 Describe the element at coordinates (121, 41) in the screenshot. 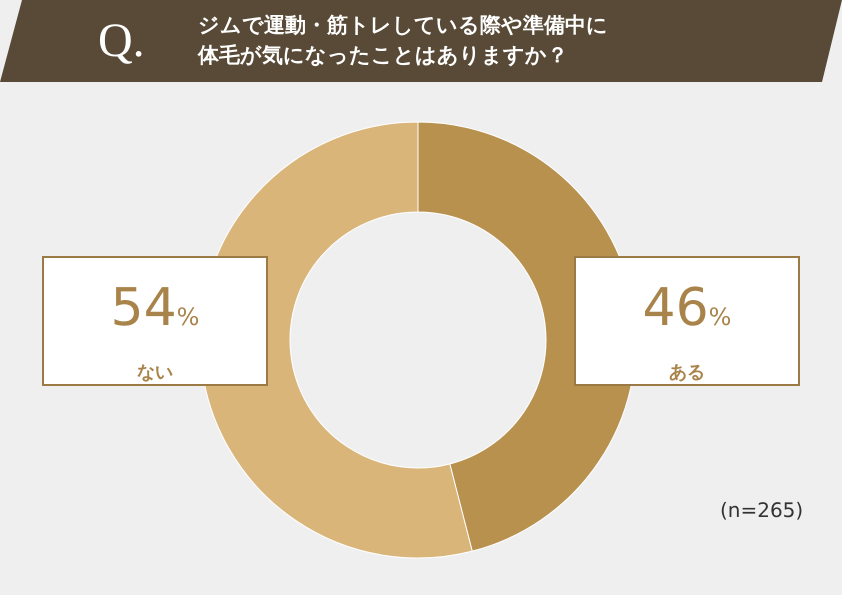

I see `text: Q.` at that location.